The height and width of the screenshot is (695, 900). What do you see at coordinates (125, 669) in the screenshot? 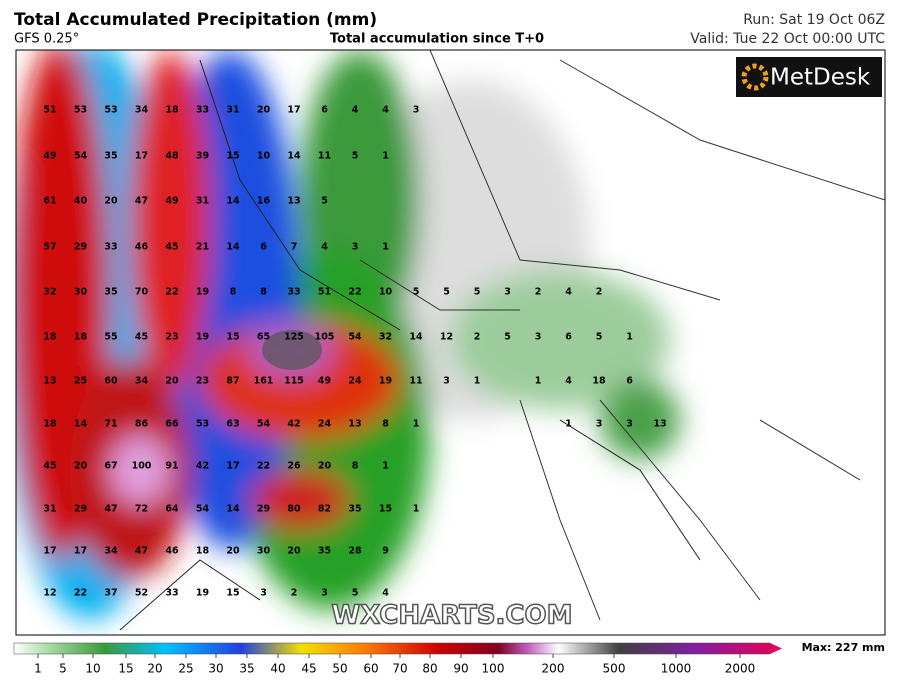
I see `legend-label: 15` at bounding box center [125, 669].